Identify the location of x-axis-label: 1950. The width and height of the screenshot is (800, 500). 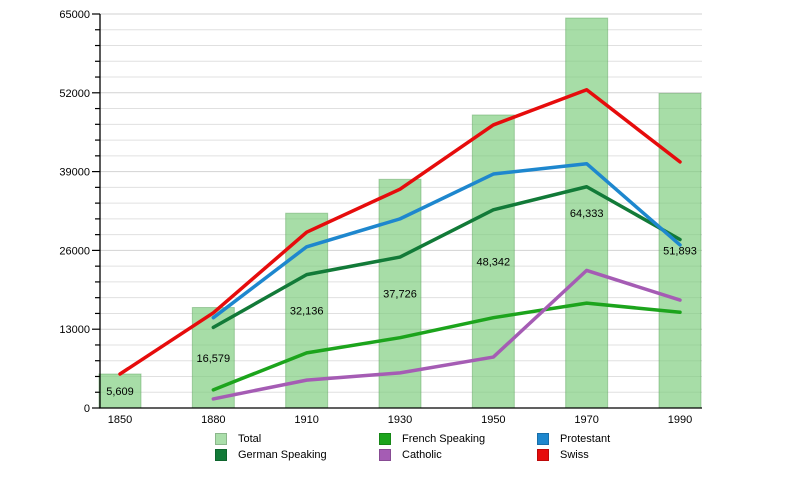
(493, 420).